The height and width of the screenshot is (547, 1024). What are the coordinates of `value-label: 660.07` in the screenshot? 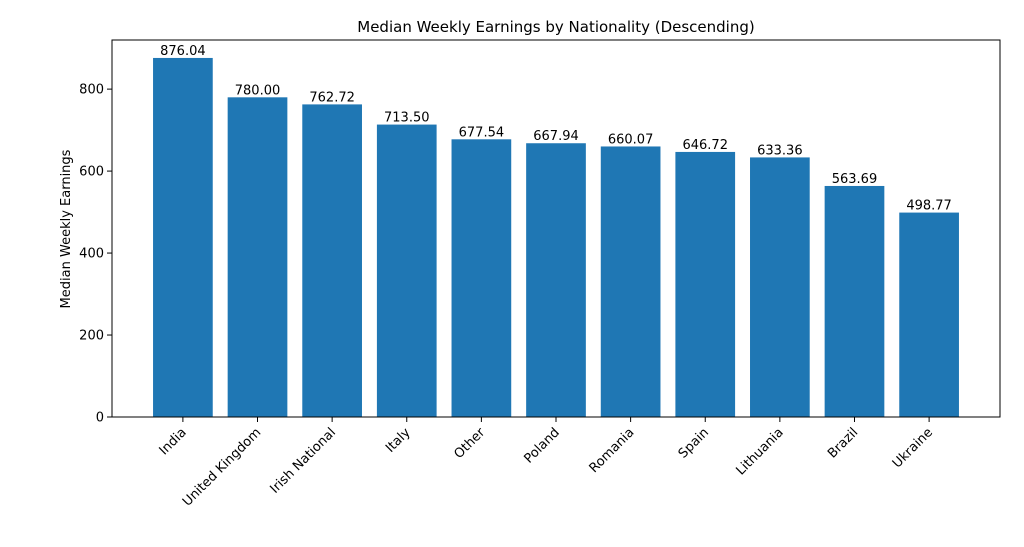 It's located at (631, 139).